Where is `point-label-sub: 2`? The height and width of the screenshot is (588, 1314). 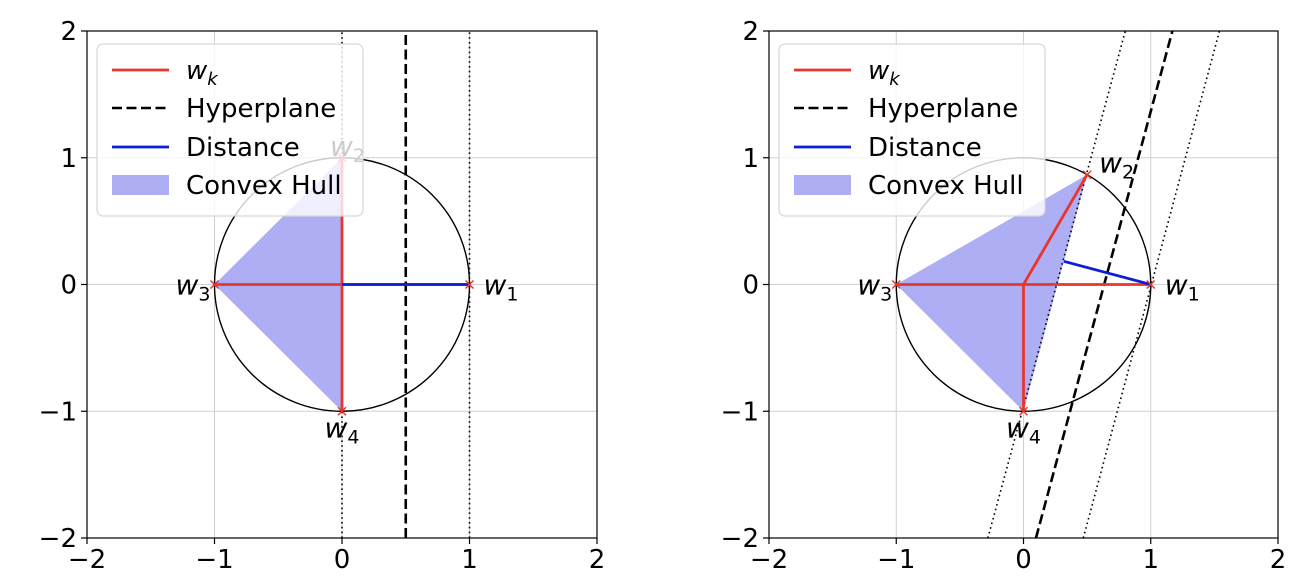
point-label-sub: 2 is located at coordinates (1128, 173).